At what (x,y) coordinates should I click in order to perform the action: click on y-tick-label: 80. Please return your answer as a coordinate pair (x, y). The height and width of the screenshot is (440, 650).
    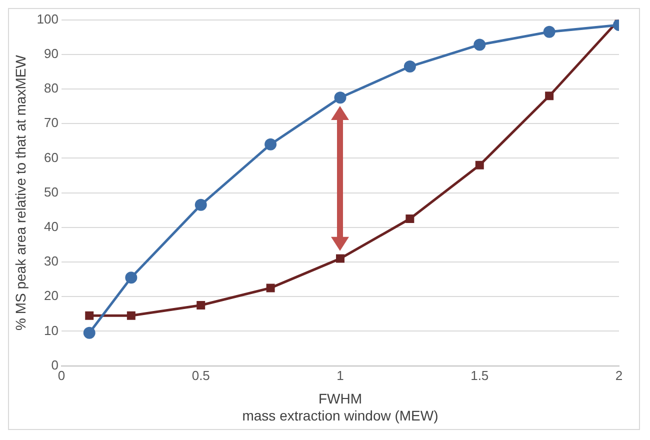
    Looking at the image, I should click on (51, 88).